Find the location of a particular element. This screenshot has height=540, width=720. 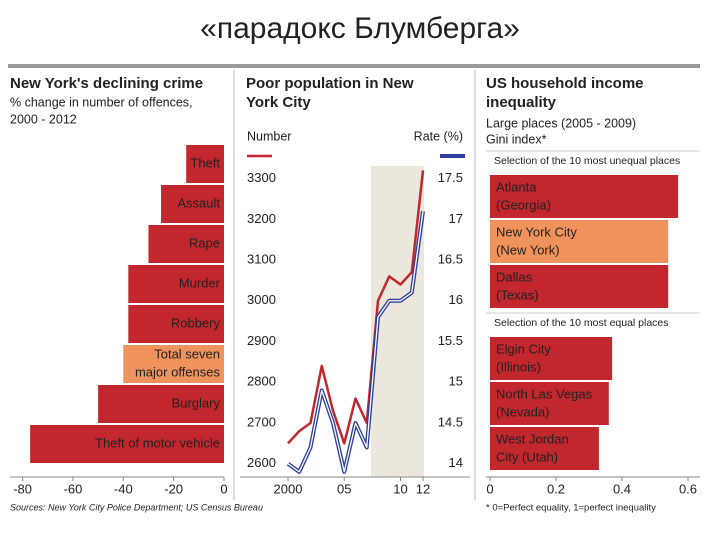

bar-label: major offenses is located at coordinates (178, 371).